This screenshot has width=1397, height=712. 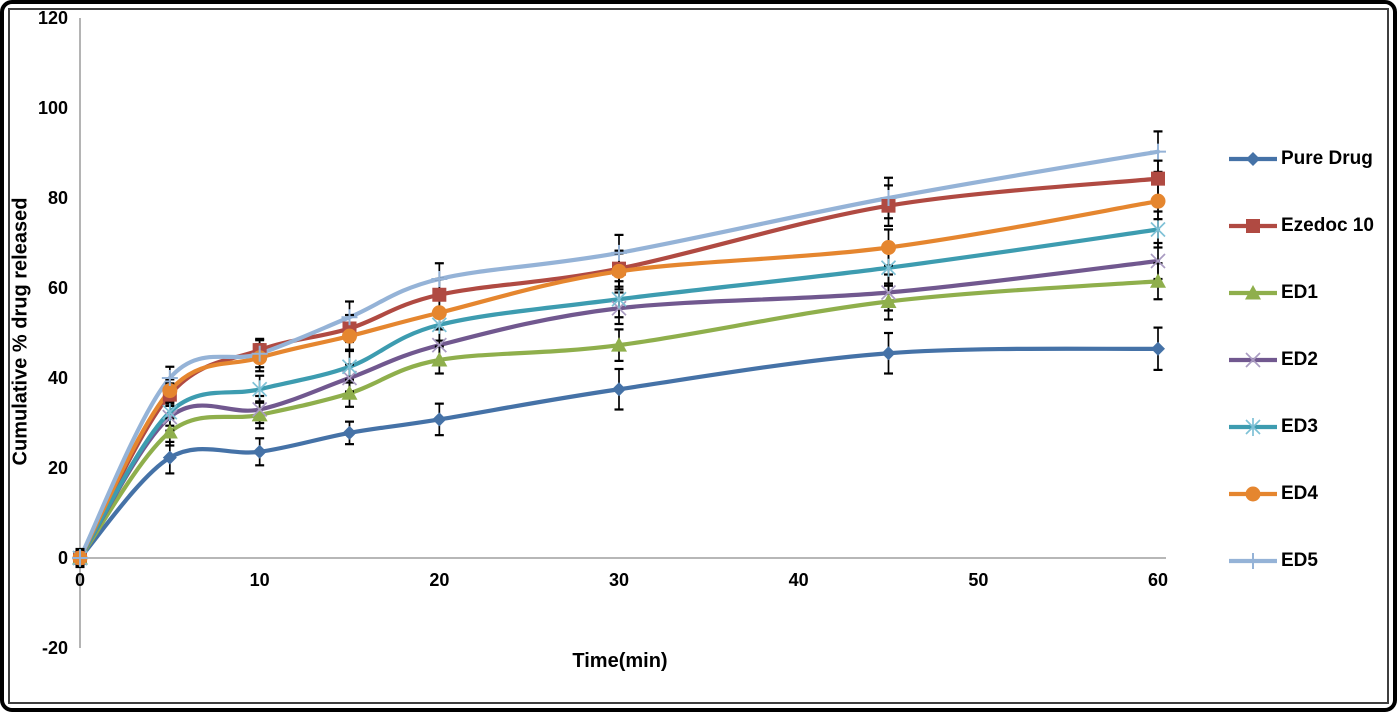 I want to click on legend-item-ed5: ED5, so click(x=1273, y=561).